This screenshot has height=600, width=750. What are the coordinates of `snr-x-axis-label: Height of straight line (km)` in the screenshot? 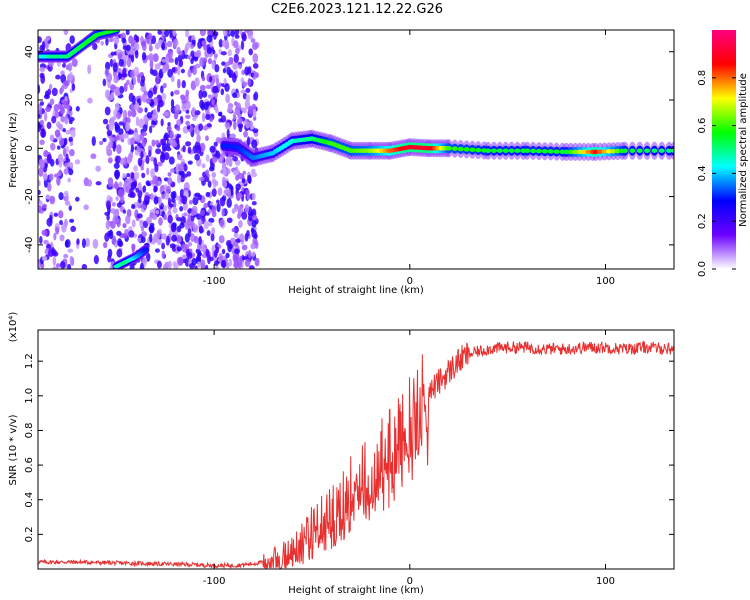 It's located at (356, 590).